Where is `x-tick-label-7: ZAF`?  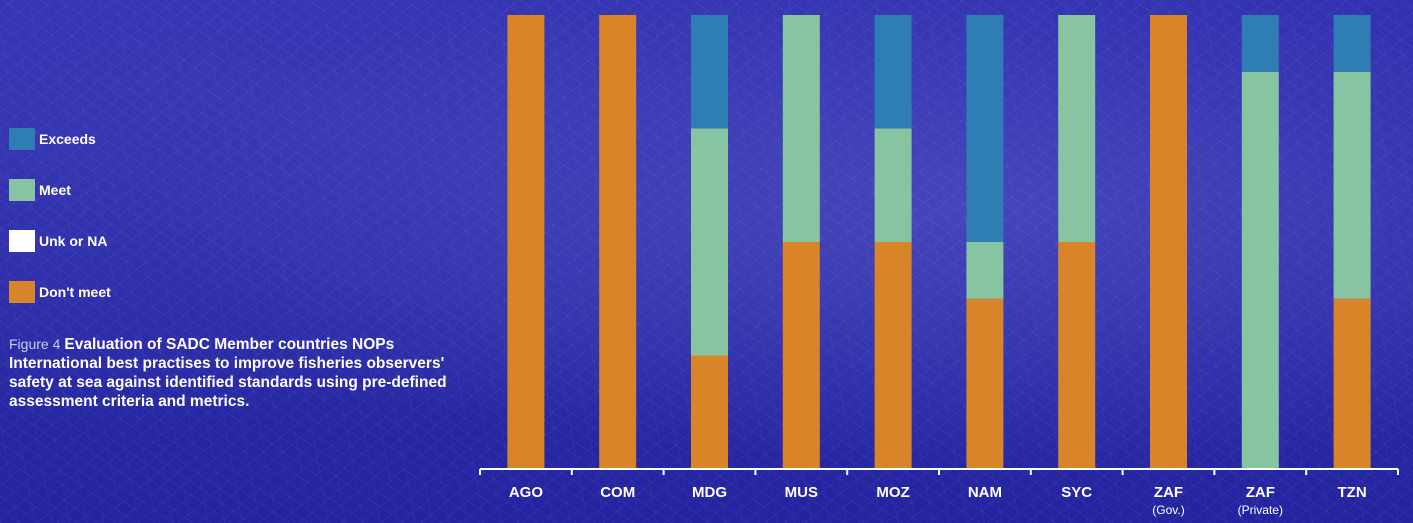
x-tick-label-7: ZAF is located at coordinates (1168, 492).